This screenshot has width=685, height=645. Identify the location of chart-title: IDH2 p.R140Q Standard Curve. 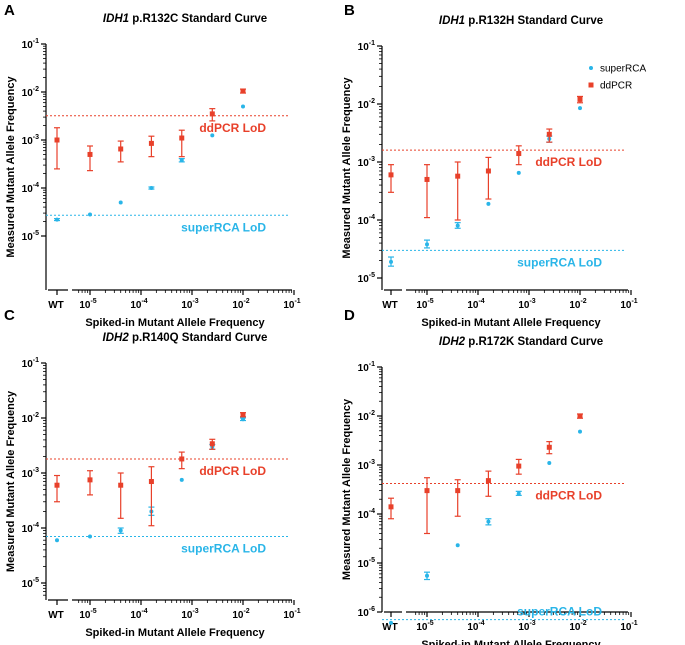
(185, 338).